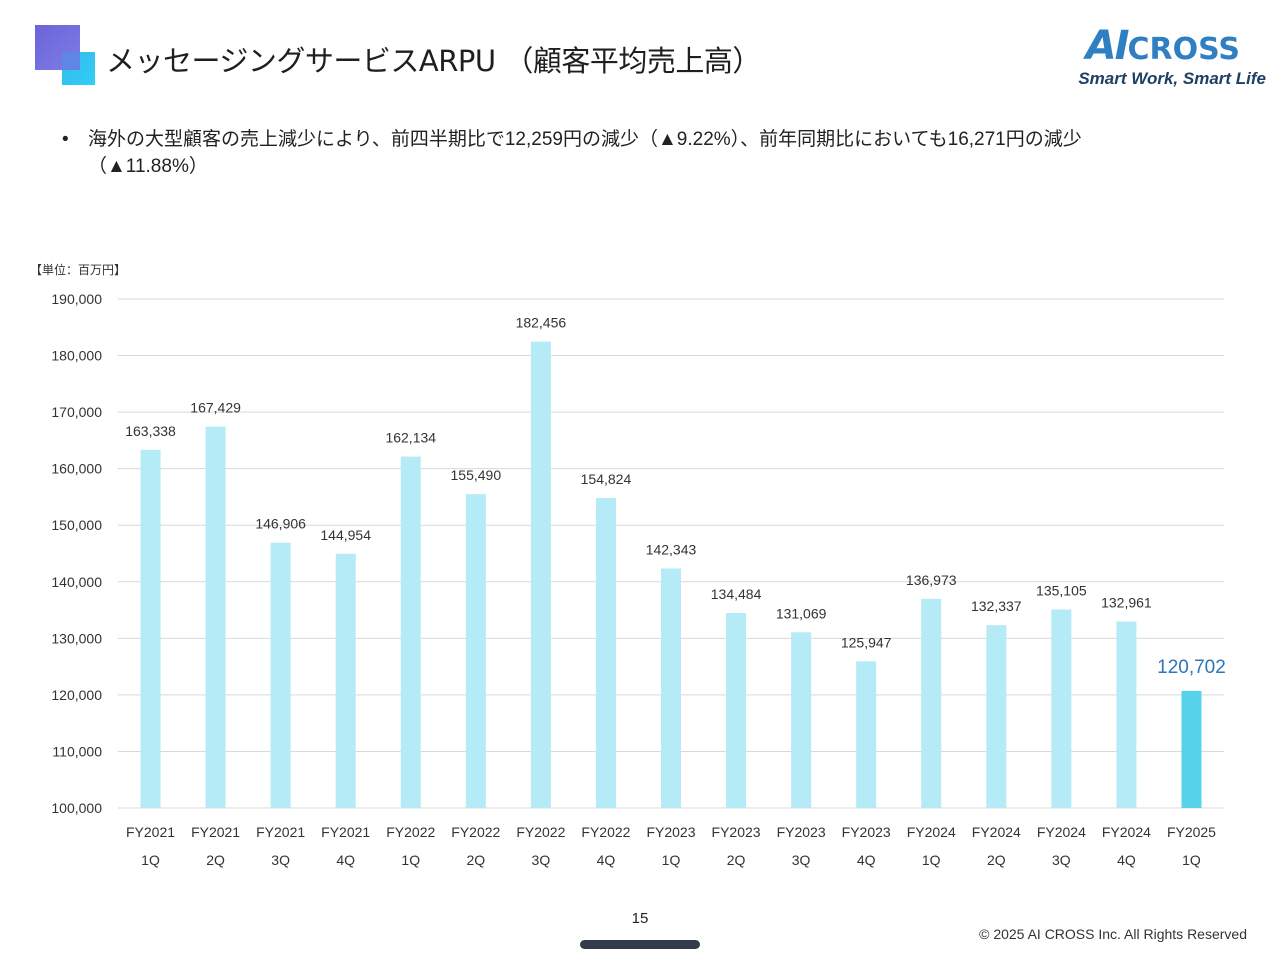 The image size is (1280, 960). What do you see at coordinates (671, 550) in the screenshot?
I see `data-label: 142,343` at bounding box center [671, 550].